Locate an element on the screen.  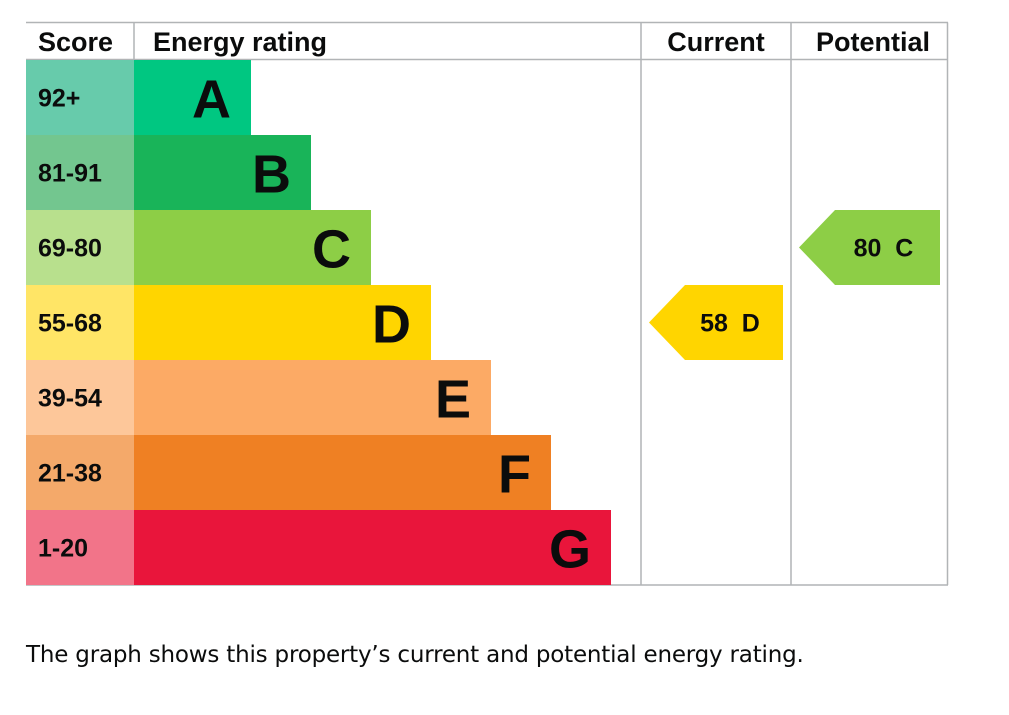
band-bar-f is located at coordinates (342, 472).